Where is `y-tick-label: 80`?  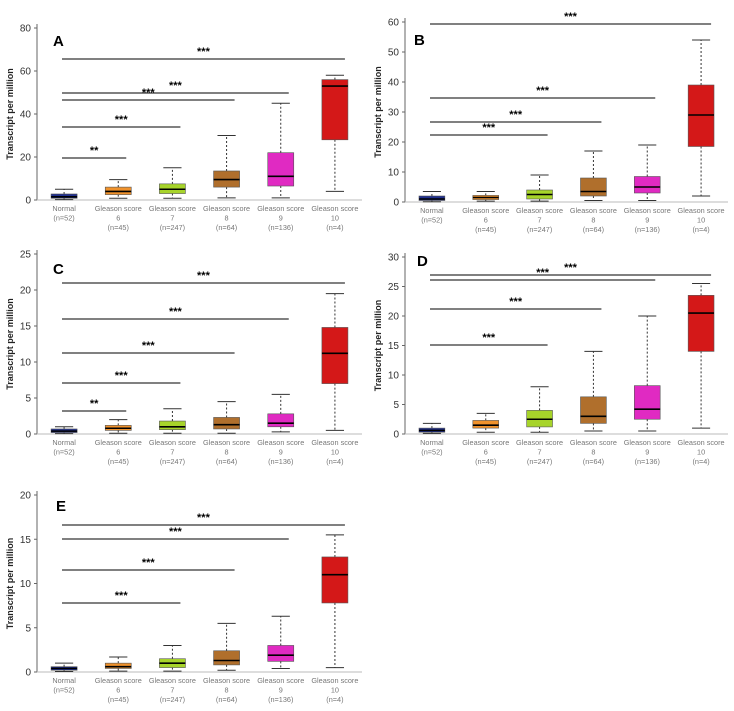
y-tick-label: 80 is located at coordinates (26, 29).